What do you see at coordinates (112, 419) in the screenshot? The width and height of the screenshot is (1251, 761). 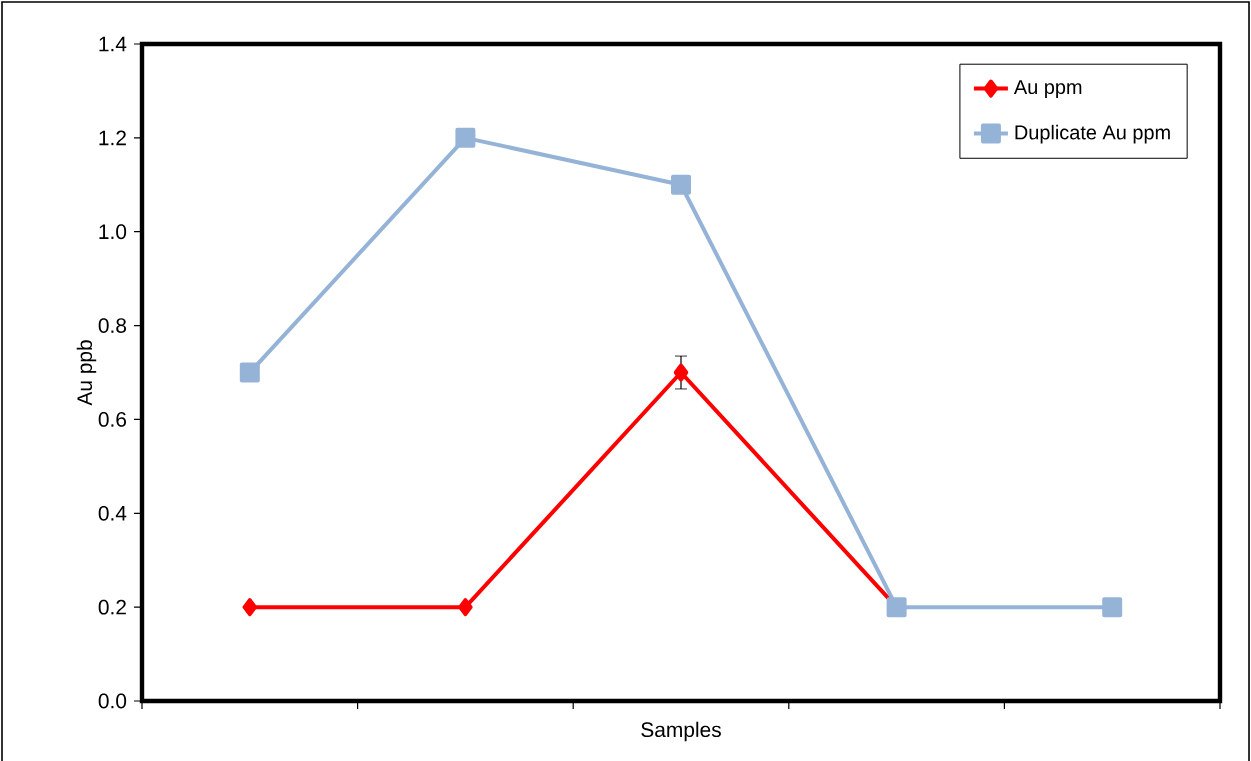 I see `y-tick-label: 0.6` at bounding box center [112, 419].